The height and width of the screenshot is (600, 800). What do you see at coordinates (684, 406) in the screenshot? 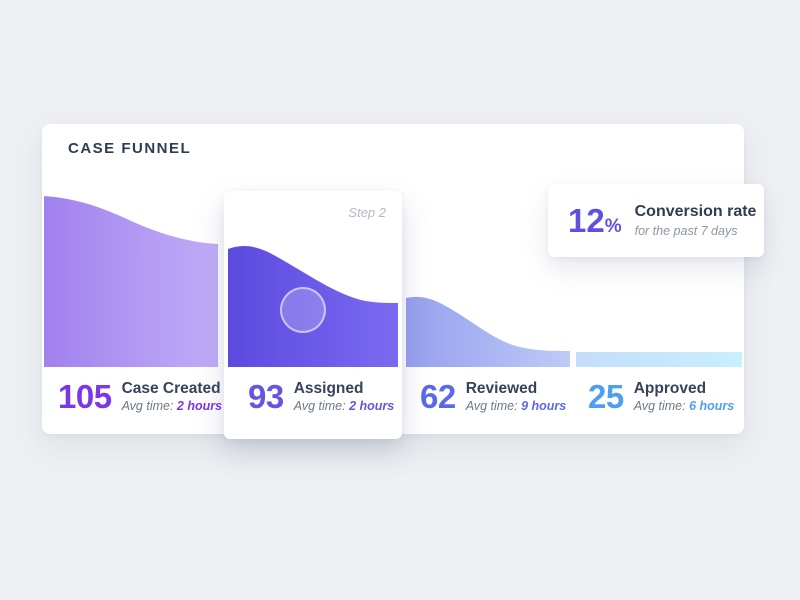
I see `stat-avg-time: Avg time: 6 hours` at bounding box center [684, 406].